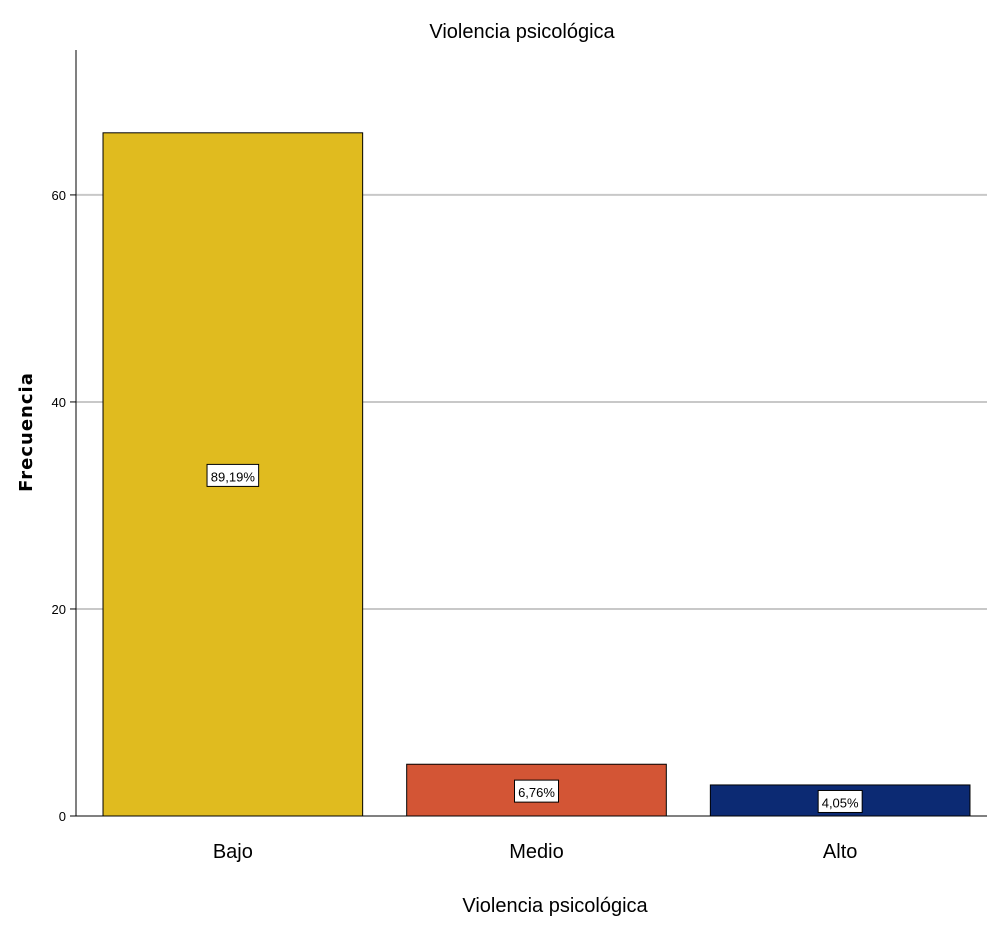 The width and height of the screenshot is (987, 926). What do you see at coordinates (59, 609) in the screenshot?
I see `y-tick-label: 20` at bounding box center [59, 609].